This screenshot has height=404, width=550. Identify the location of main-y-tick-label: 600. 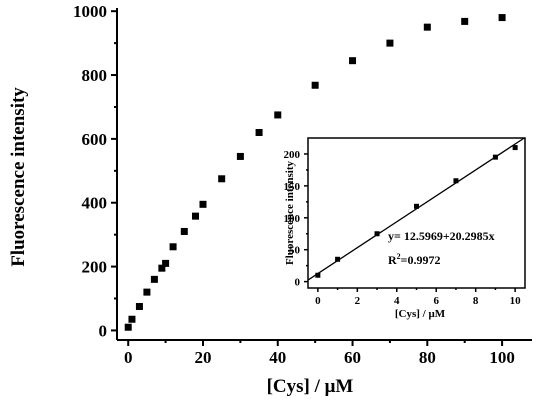
(95, 139).